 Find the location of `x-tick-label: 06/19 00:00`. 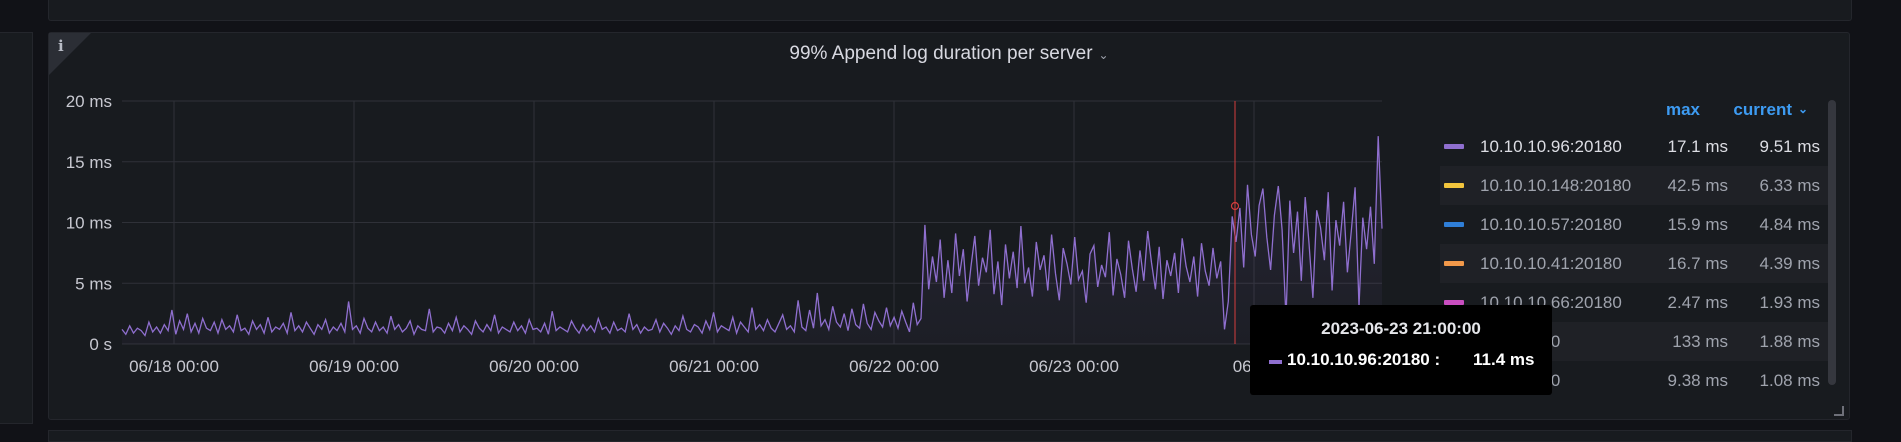

x-tick-label: 06/19 00:00 is located at coordinates (354, 366).